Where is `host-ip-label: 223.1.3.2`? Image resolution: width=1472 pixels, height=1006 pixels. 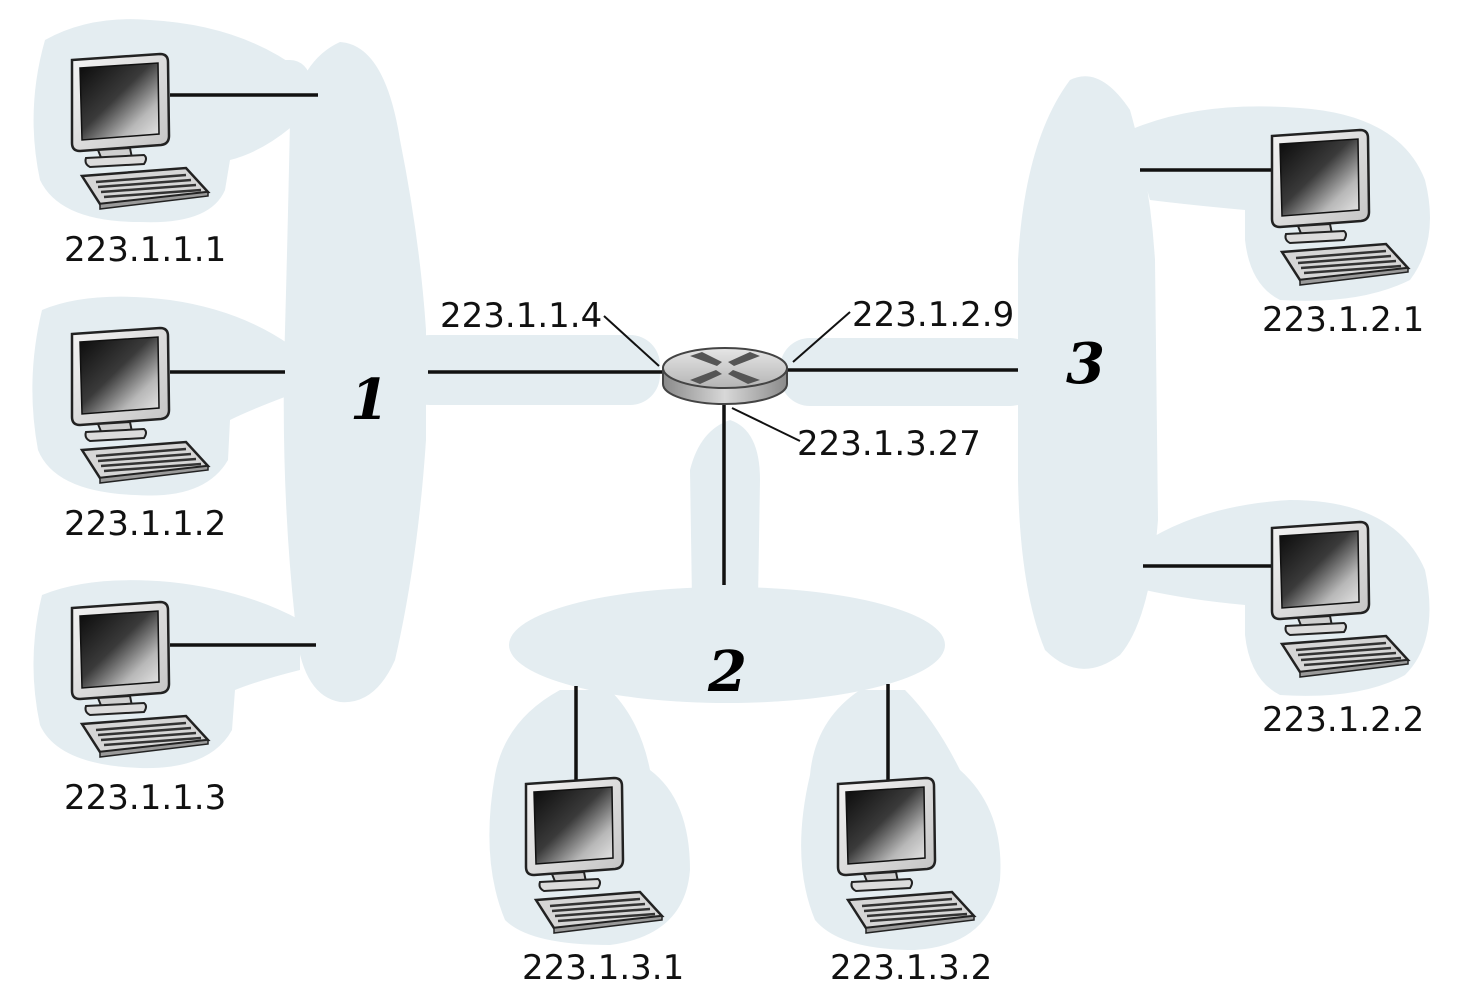 host-ip-label: 223.1.3.2 is located at coordinates (911, 968).